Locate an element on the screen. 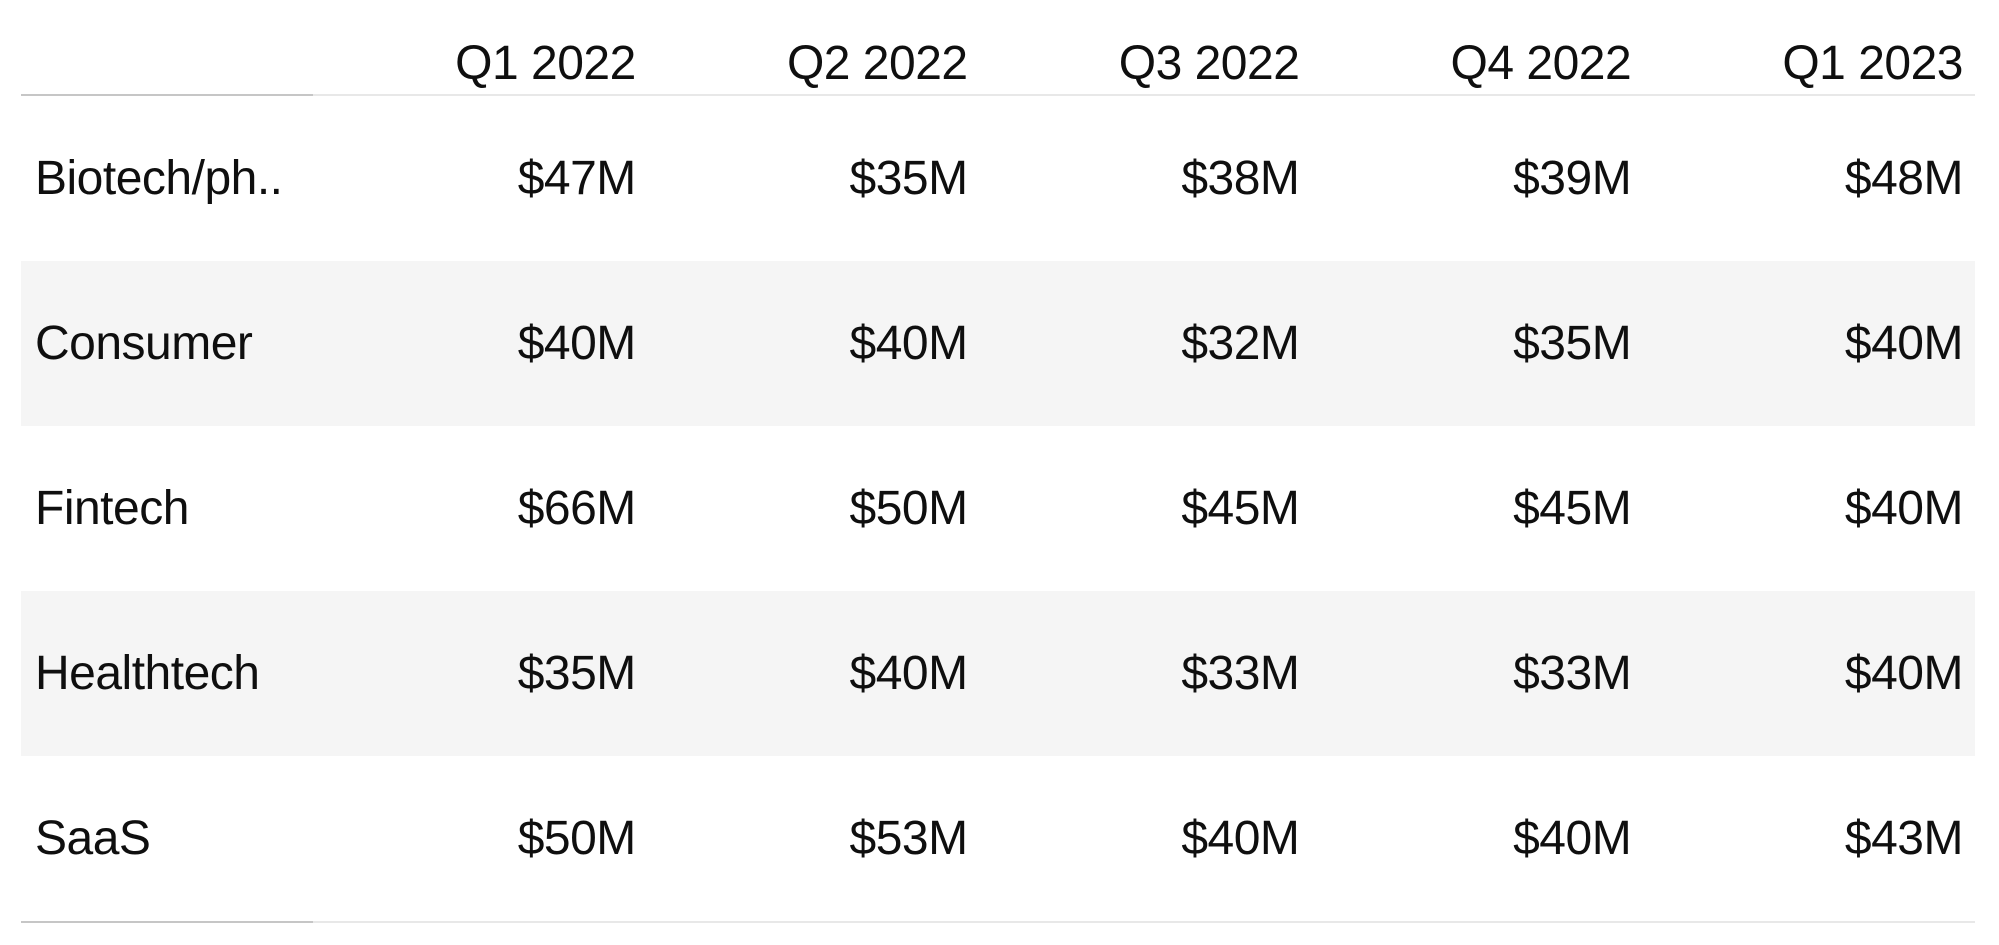  row-label-biotech: Biotech/ph.. is located at coordinates (159, 178).